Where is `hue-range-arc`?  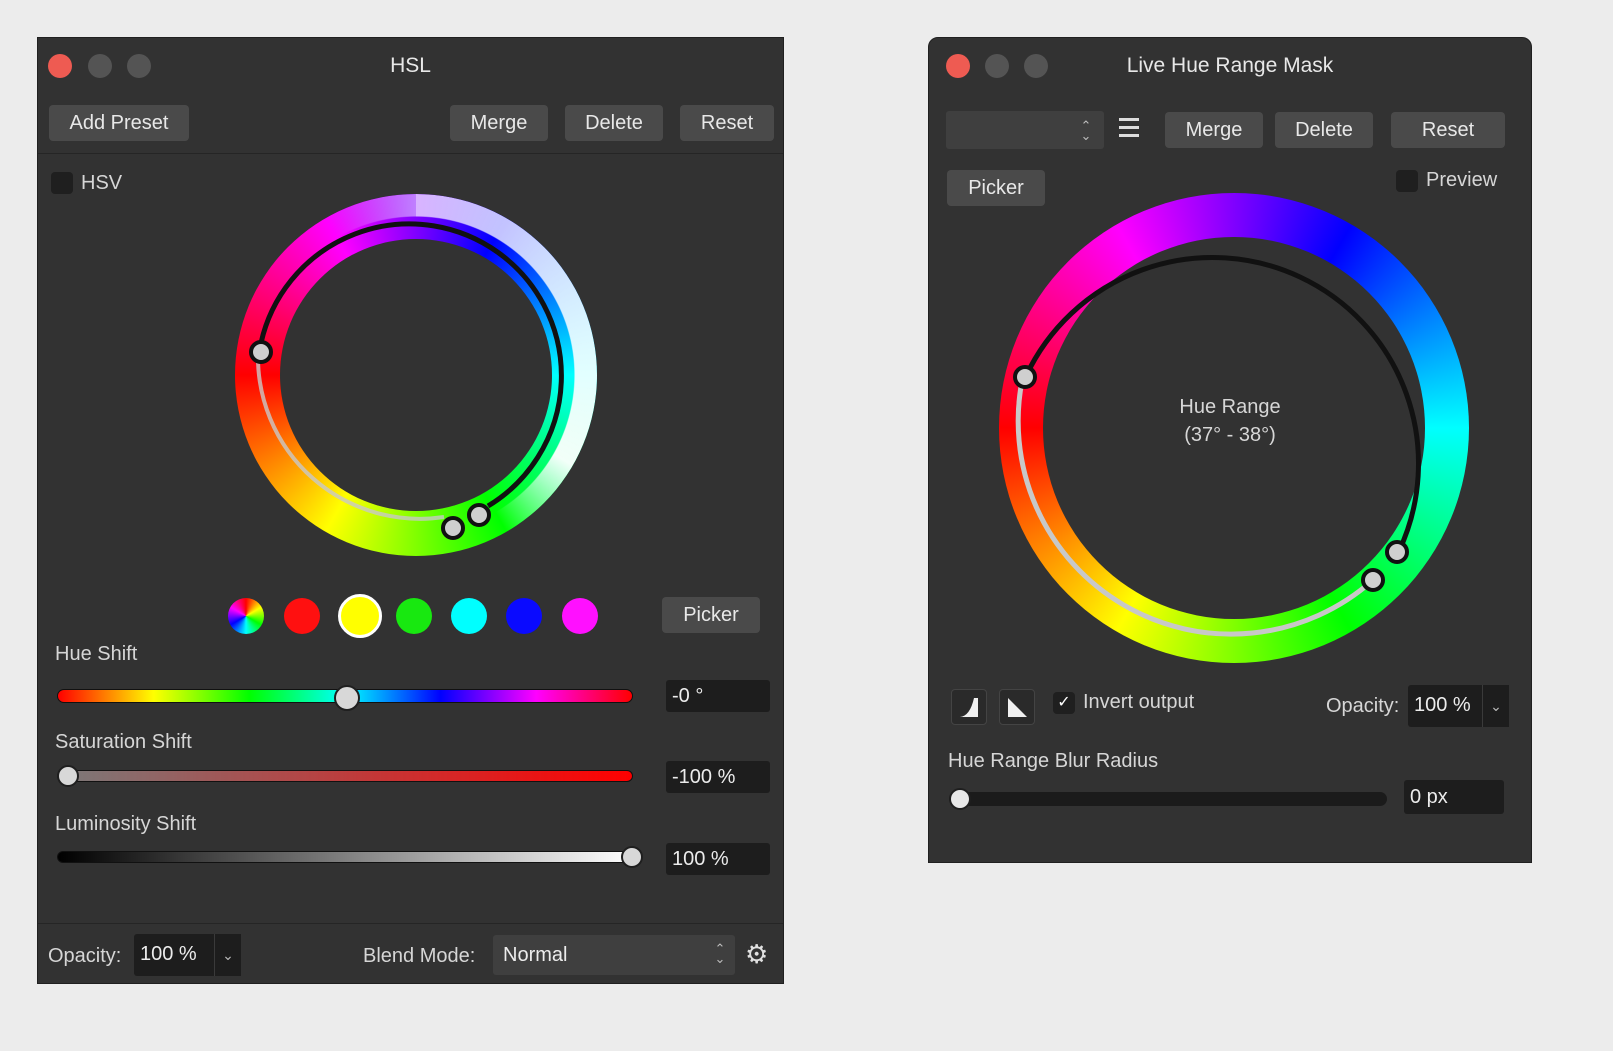
hue-range-arc is located at coordinates (1217, 446).